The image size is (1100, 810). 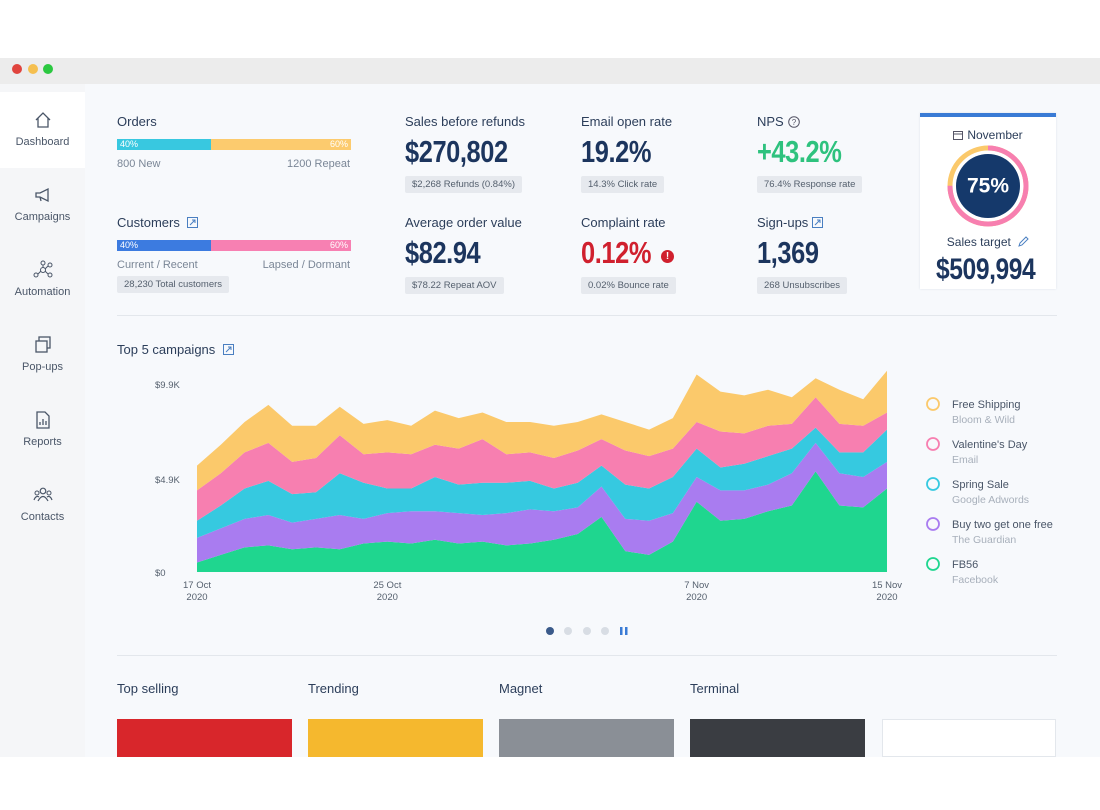 I want to click on orders-label: 800 New, so click(x=139, y=164).